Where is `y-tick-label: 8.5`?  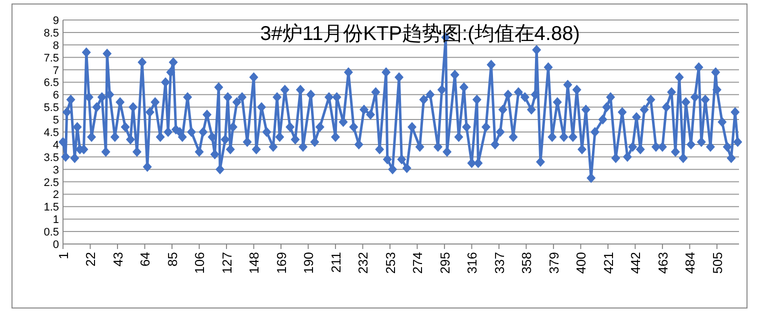
y-tick-label: 8.5 is located at coordinates (51, 33).